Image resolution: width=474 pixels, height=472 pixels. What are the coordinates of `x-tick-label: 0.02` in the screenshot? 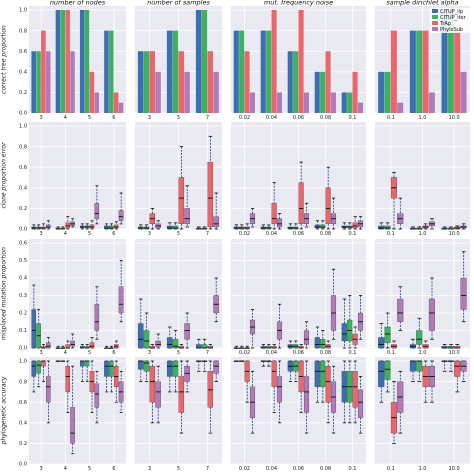 It's located at (244, 118).